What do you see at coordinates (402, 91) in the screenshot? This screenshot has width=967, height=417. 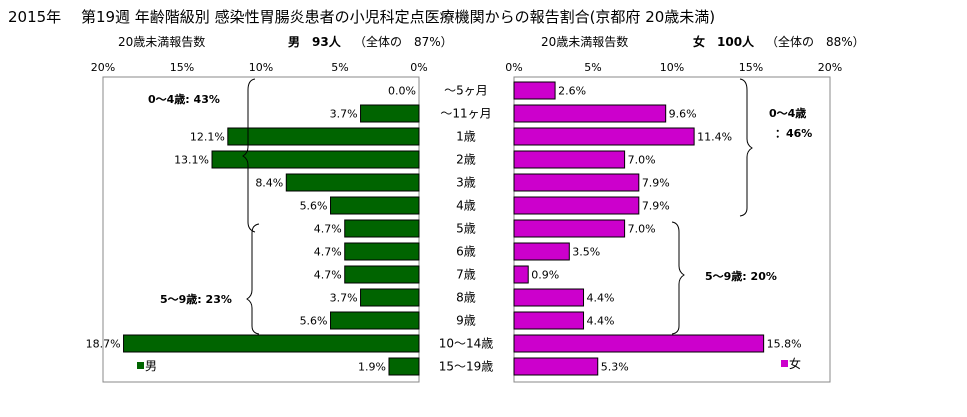 I see `male-value-label: 0.0%` at bounding box center [402, 91].